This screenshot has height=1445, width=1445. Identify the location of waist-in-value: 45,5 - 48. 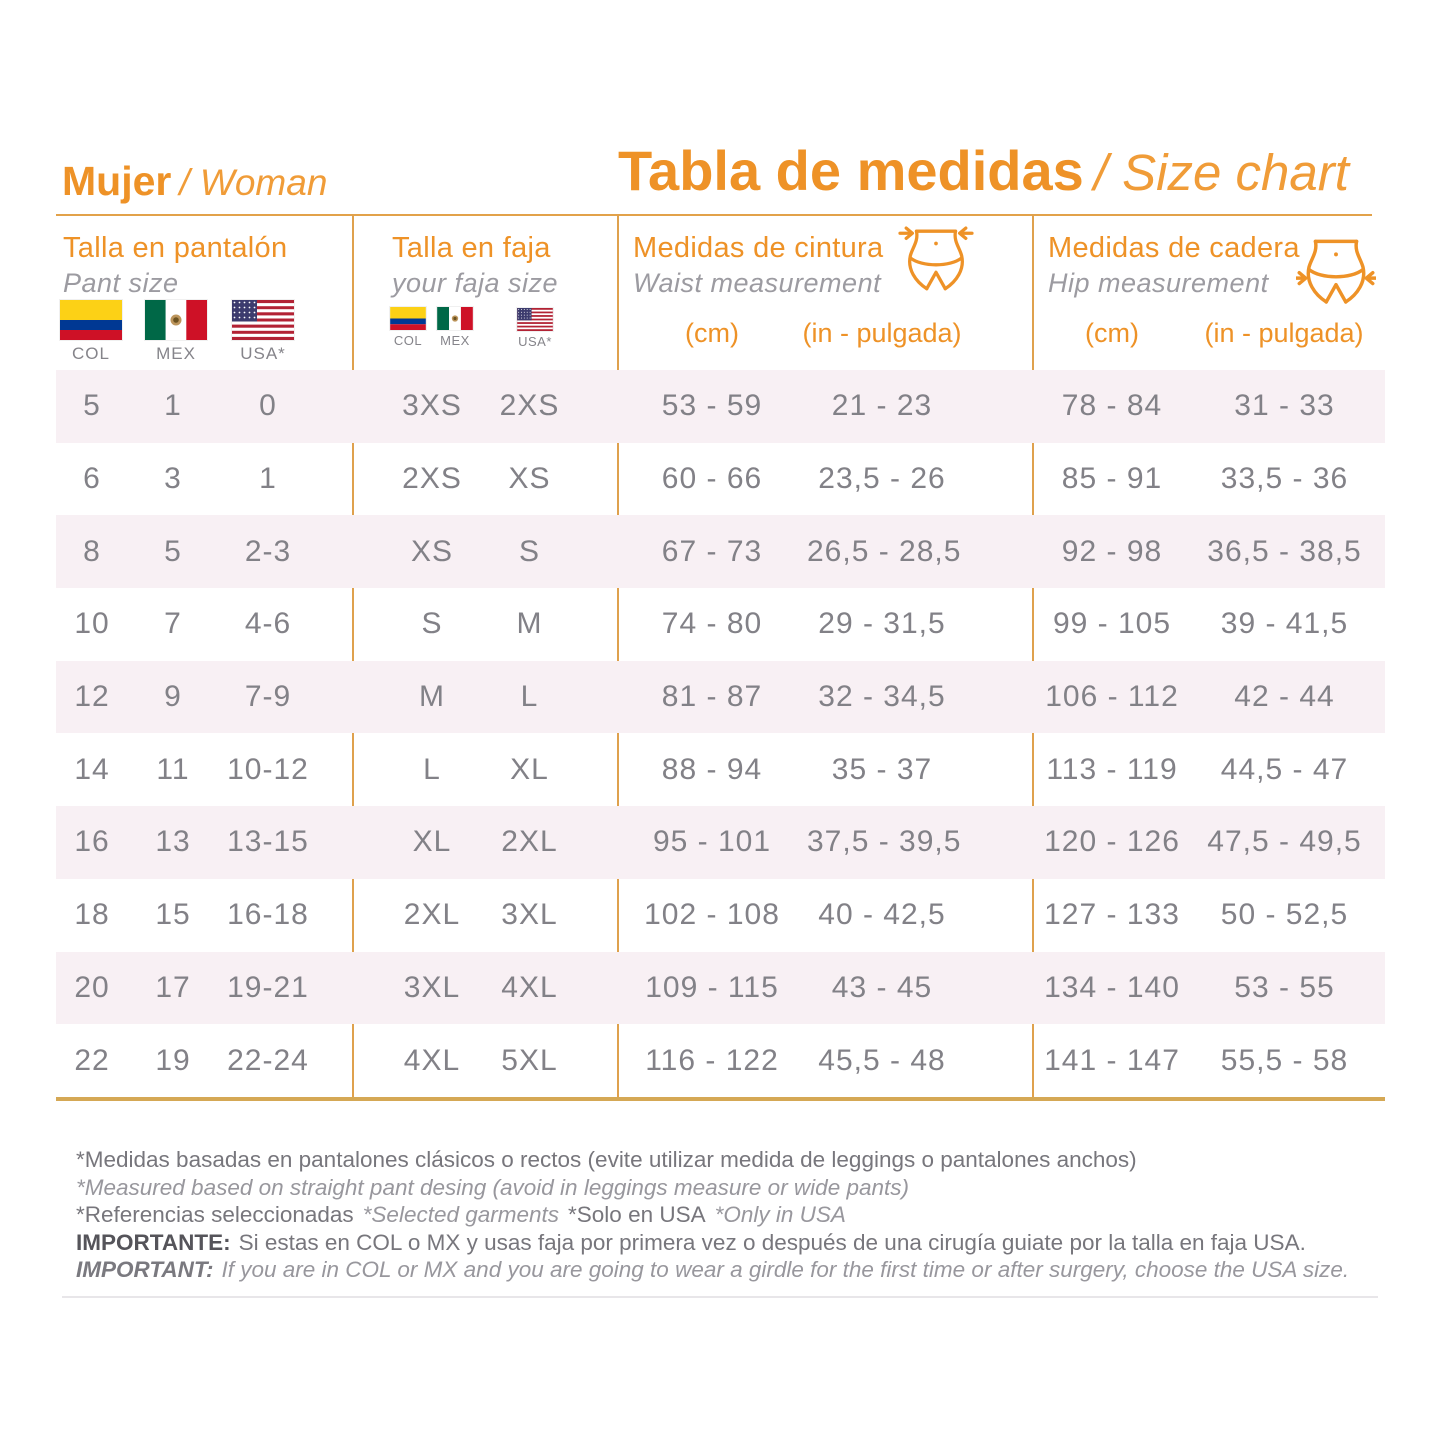
(882, 1060).